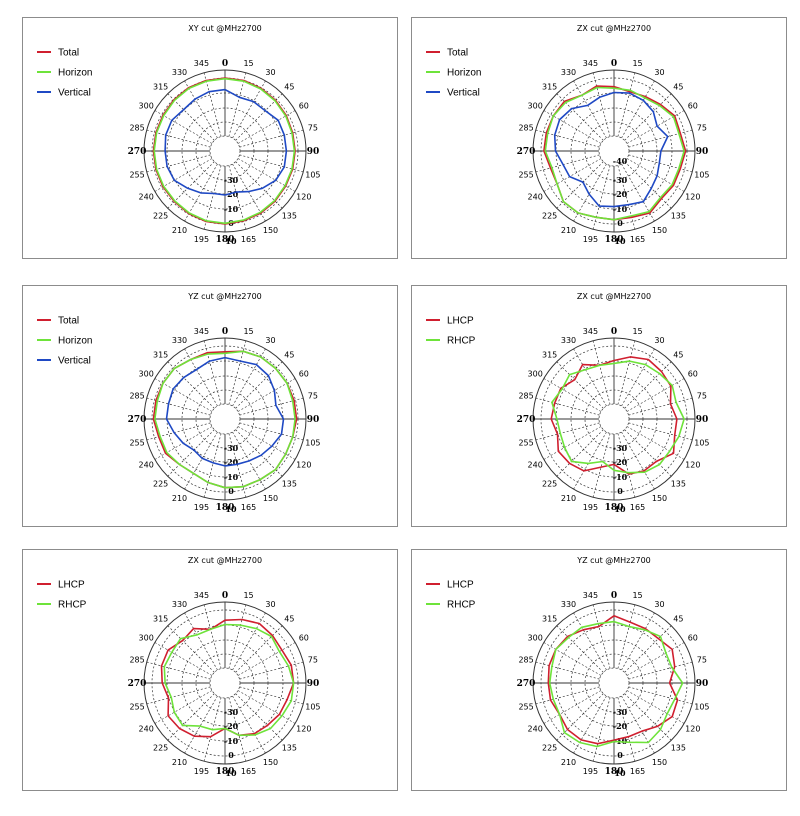  What do you see at coordinates (620, 161) in the screenshot?
I see `radial-tick-label: -40` at bounding box center [620, 161].